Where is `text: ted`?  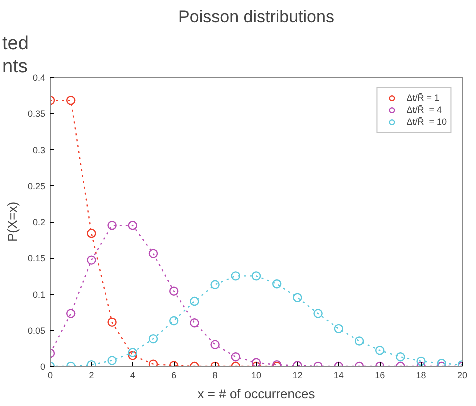 text: ted is located at coordinates (15, 44).